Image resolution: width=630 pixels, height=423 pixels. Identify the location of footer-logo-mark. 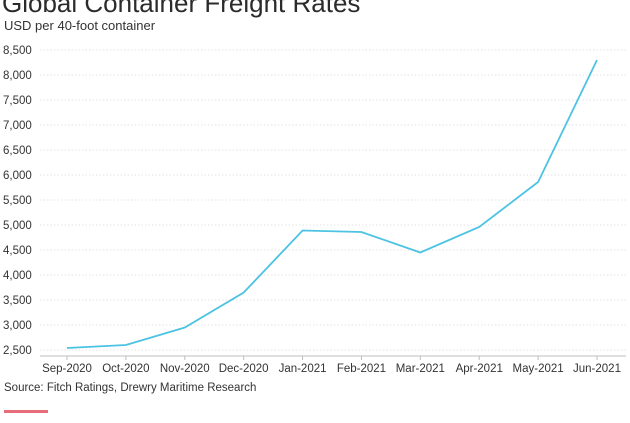
(26, 416).